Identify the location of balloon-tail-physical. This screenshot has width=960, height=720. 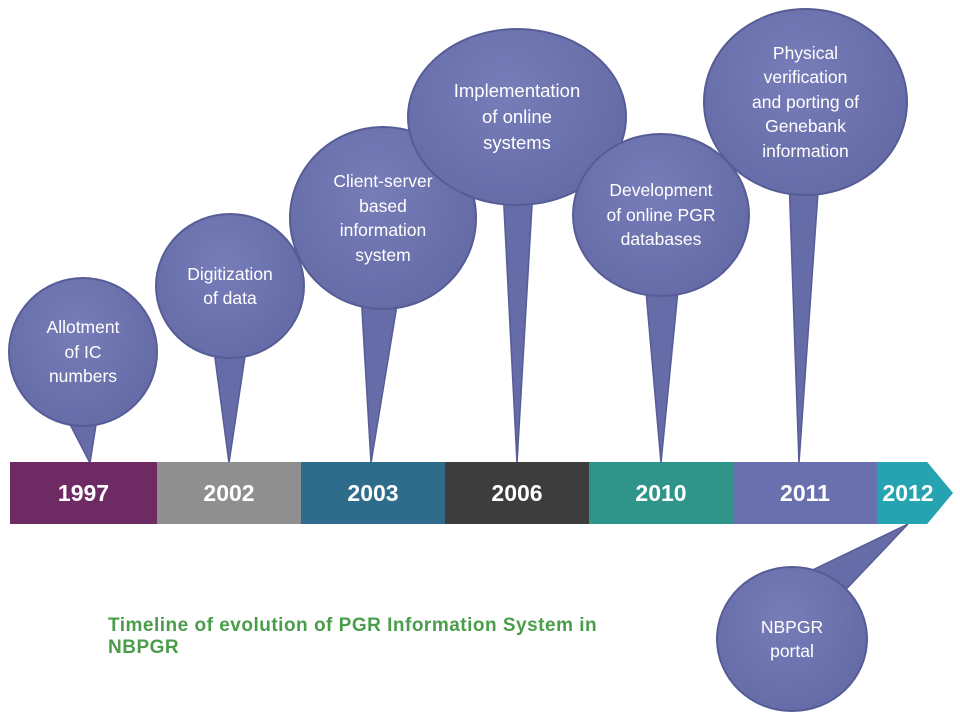
(804, 320).